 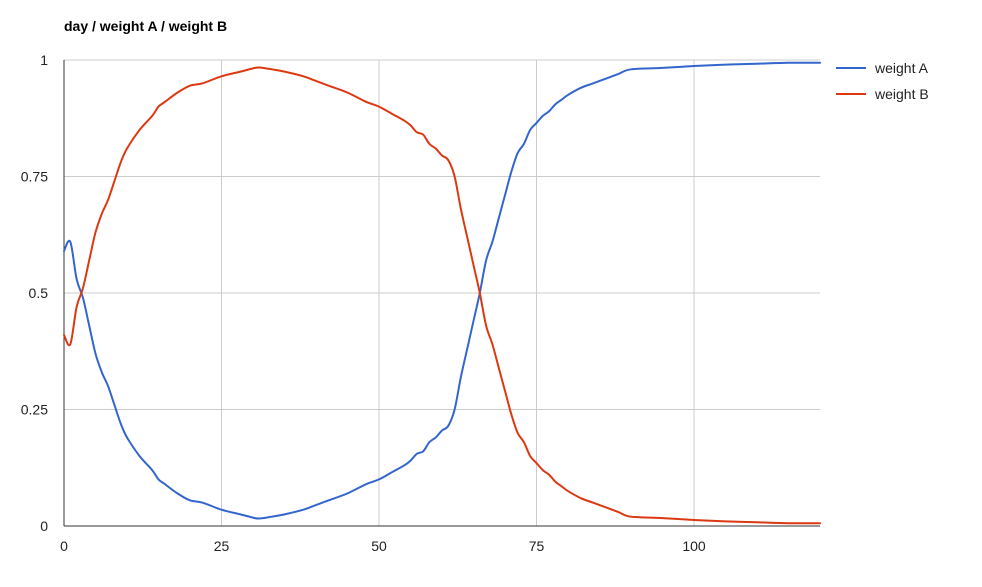 I want to click on y-tick-label: 0.75, so click(x=34, y=177).